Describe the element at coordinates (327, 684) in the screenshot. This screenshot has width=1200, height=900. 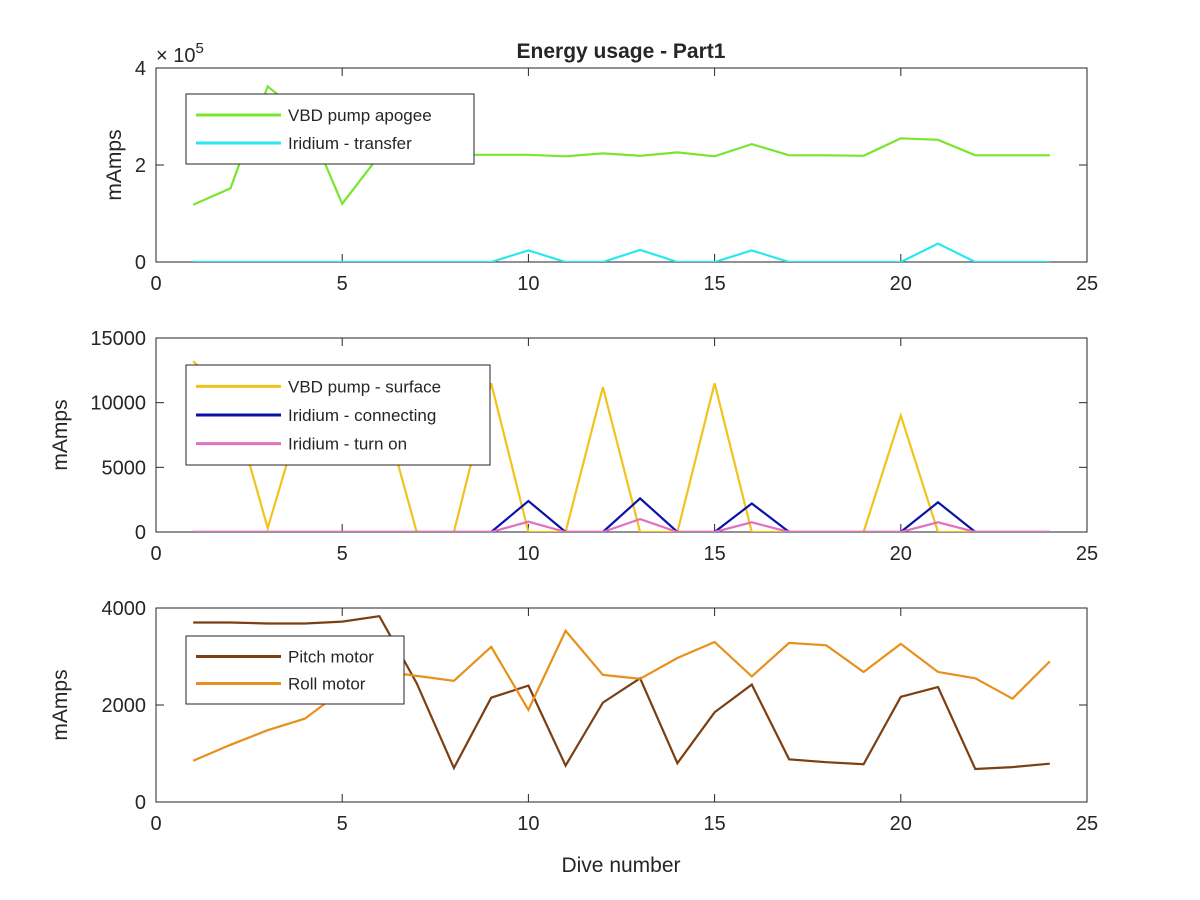
I see `legend-label: Roll motor` at that location.